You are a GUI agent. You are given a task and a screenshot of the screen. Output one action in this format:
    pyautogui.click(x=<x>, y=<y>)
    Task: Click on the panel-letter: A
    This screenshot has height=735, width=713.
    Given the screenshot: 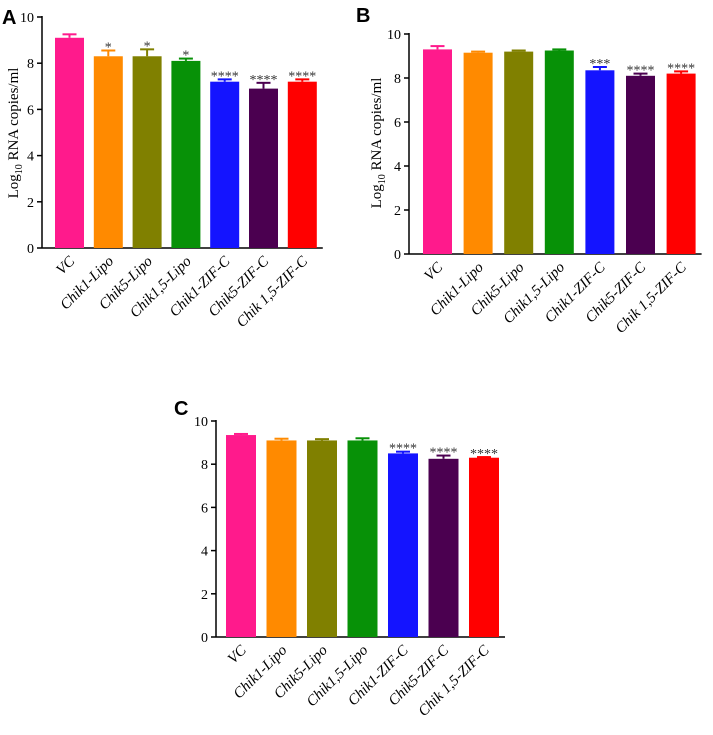 What is the action you would take?
    pyautogui.click(x=9, y=18)
    